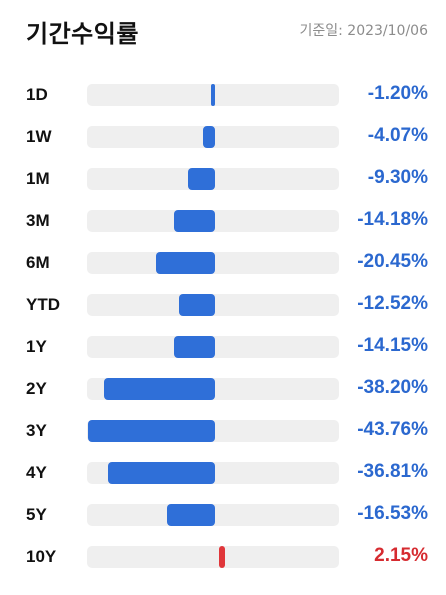 The width and height of the screenshot is (446, 595). Describe the element at coordinates (397, 135) in the screenshot. I see `return-value: -4.07%` at that location.